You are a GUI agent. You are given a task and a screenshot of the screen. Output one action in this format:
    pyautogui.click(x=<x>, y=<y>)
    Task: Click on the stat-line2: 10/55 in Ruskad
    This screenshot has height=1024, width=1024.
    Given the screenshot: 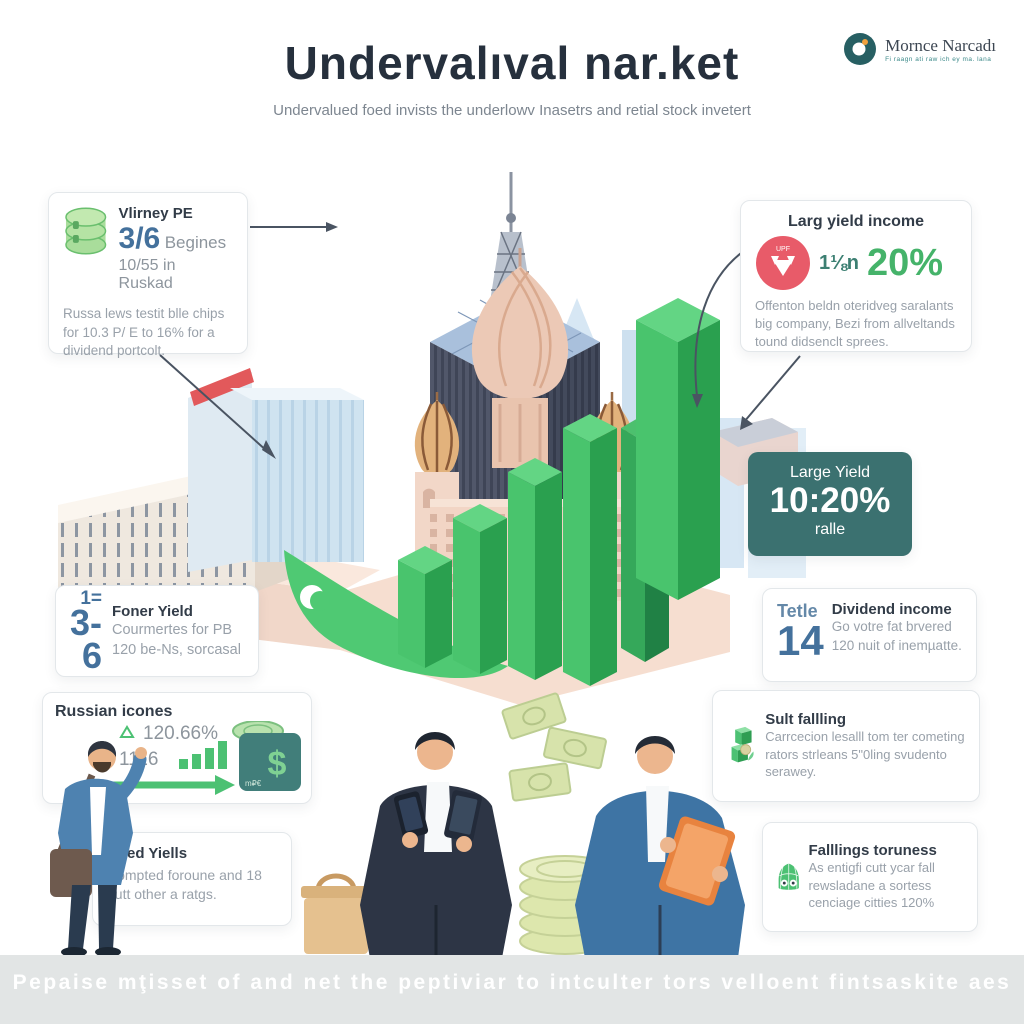 What is the action you would take?
    pyautogui.click(x=147, y=274)
    